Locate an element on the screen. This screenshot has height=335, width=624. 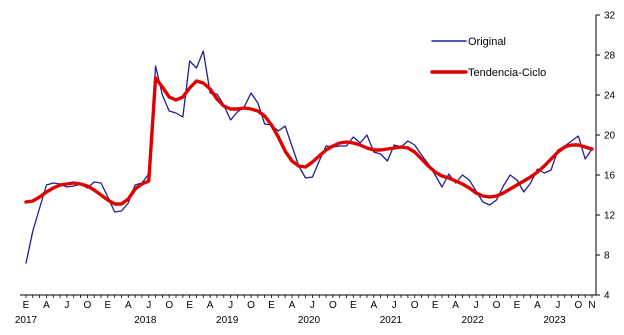
y-tick-label: 32 is located at coordinates (610, 16).